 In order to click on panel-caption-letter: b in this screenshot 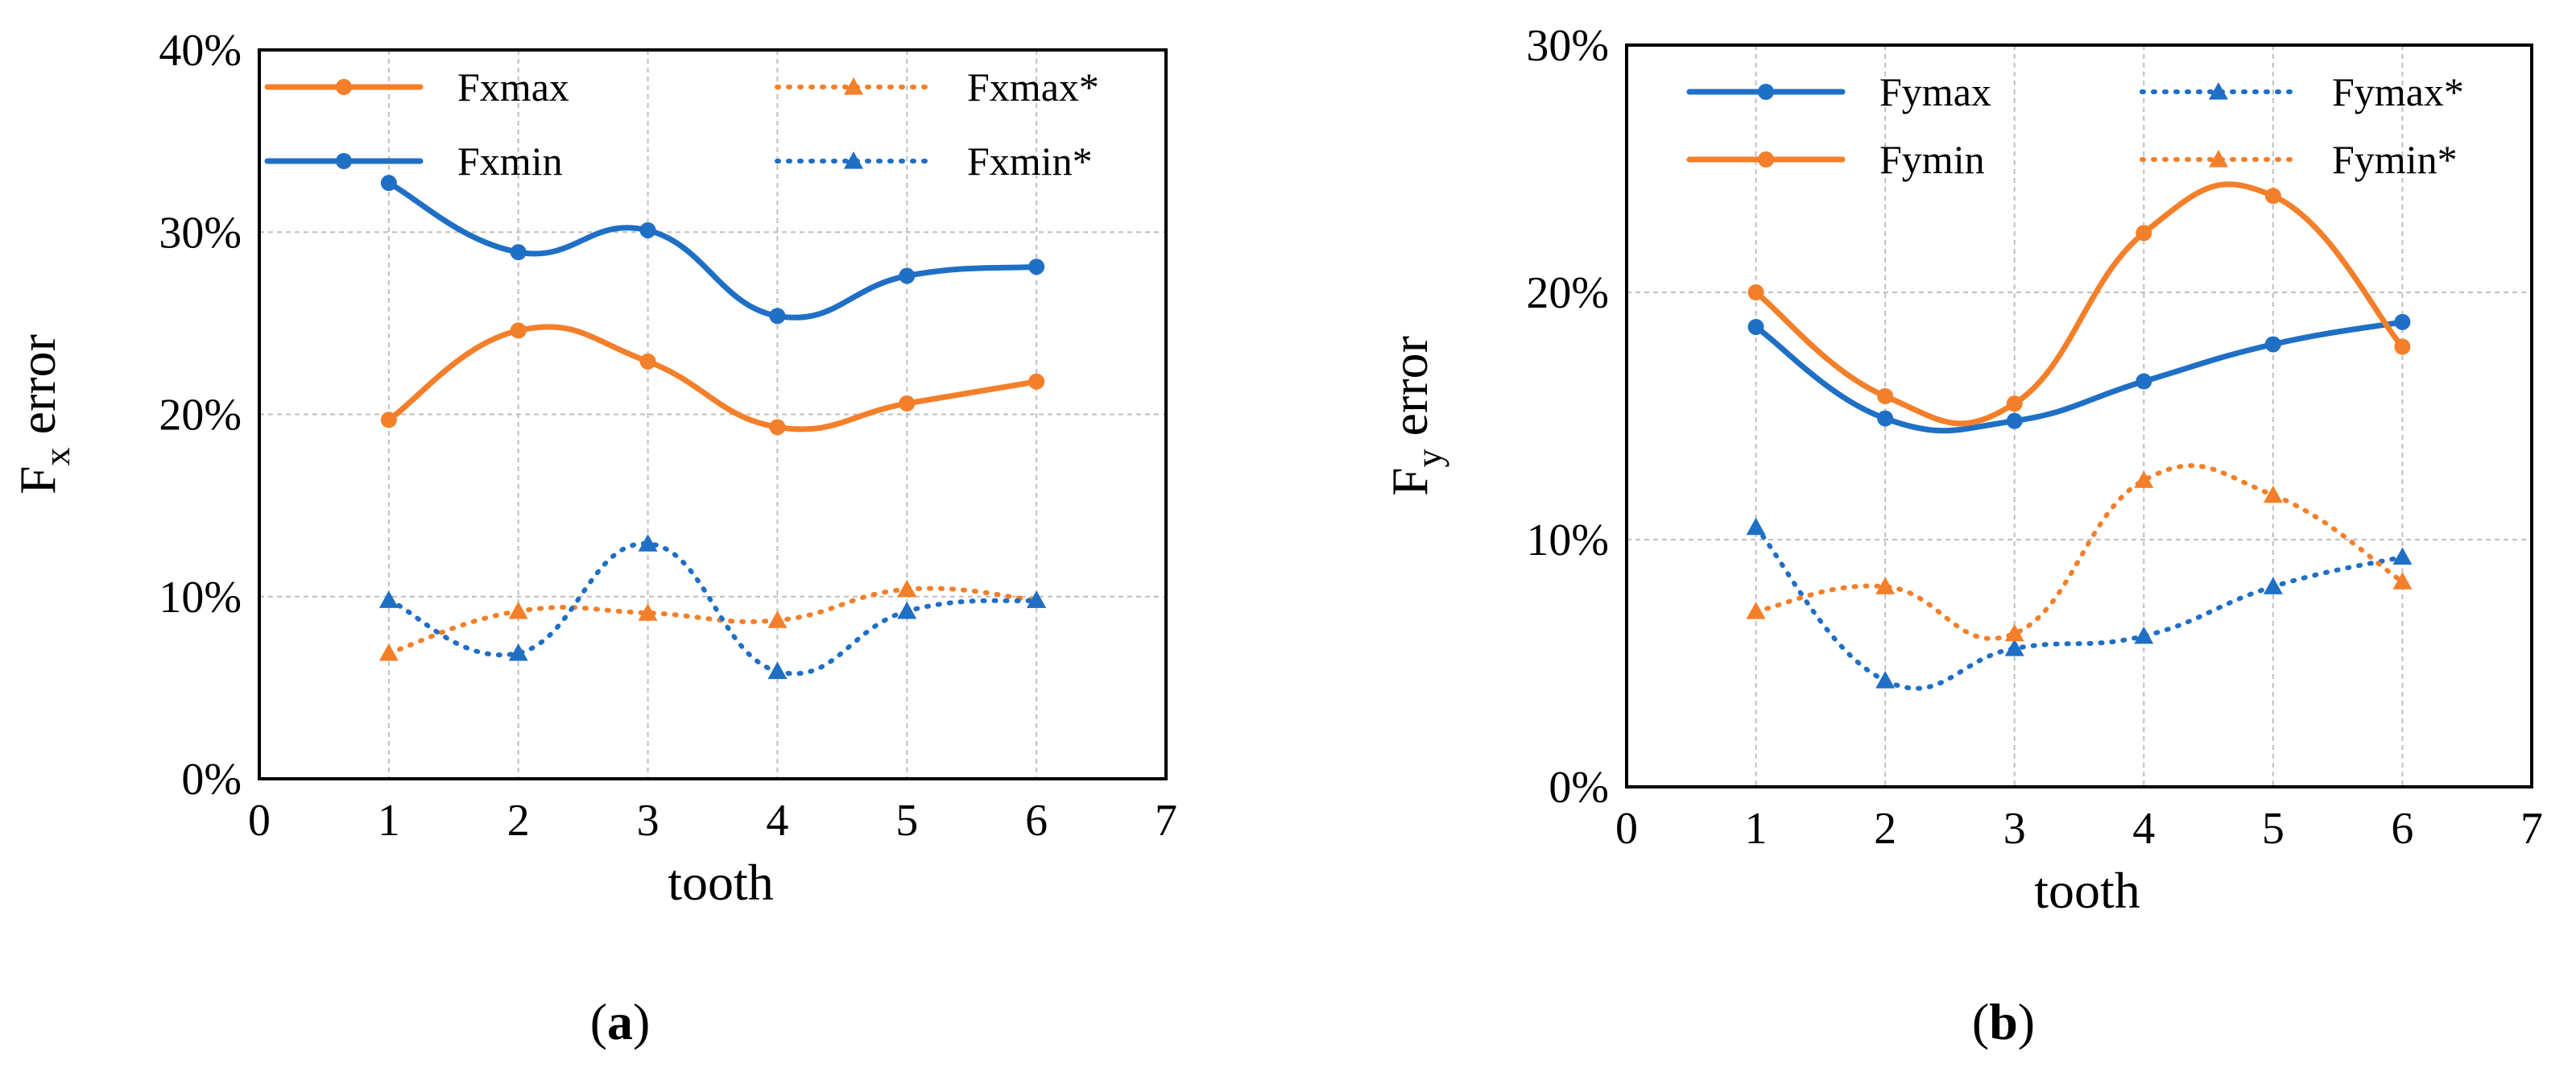, I will do `click(2004, 1021)`.